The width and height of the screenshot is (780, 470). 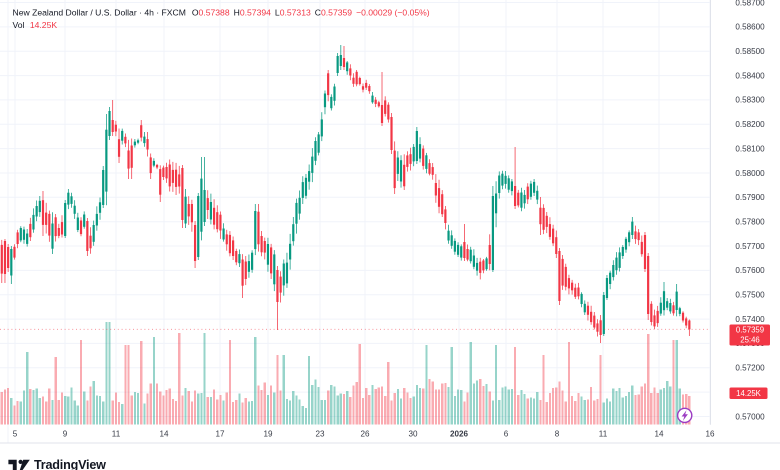 What do you see at coordinates (750, 3) in the screenshot?
I see `svg-text: 0.58700` at bounding box center [750, 3].